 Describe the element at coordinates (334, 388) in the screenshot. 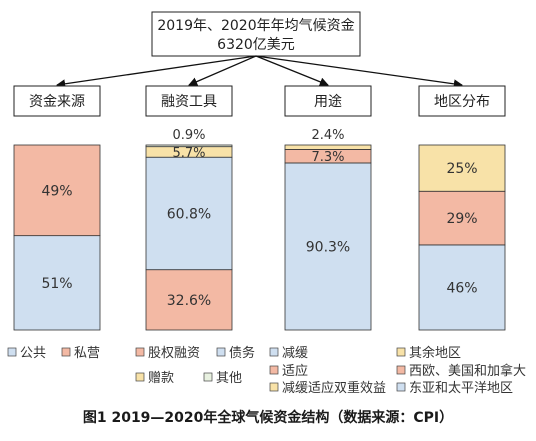

I see `legend-label: 减缓适应双重效益` at that location.